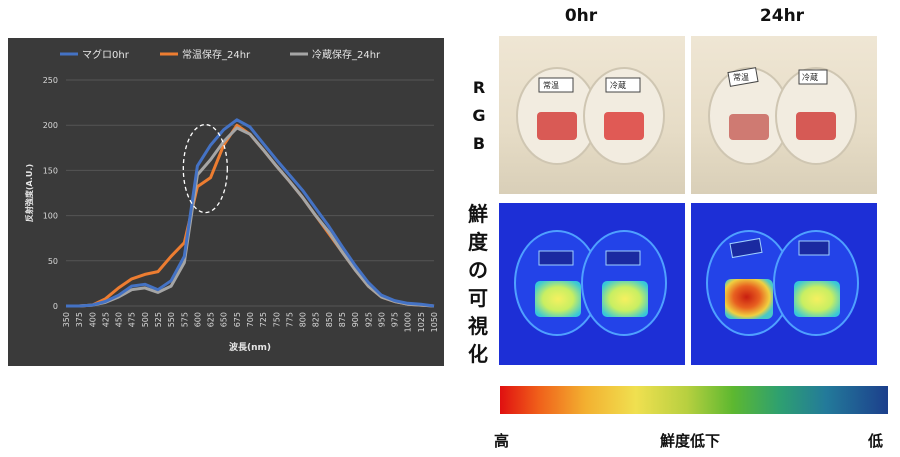  I want to click on x-tick-label: 525, so click(158, 319).